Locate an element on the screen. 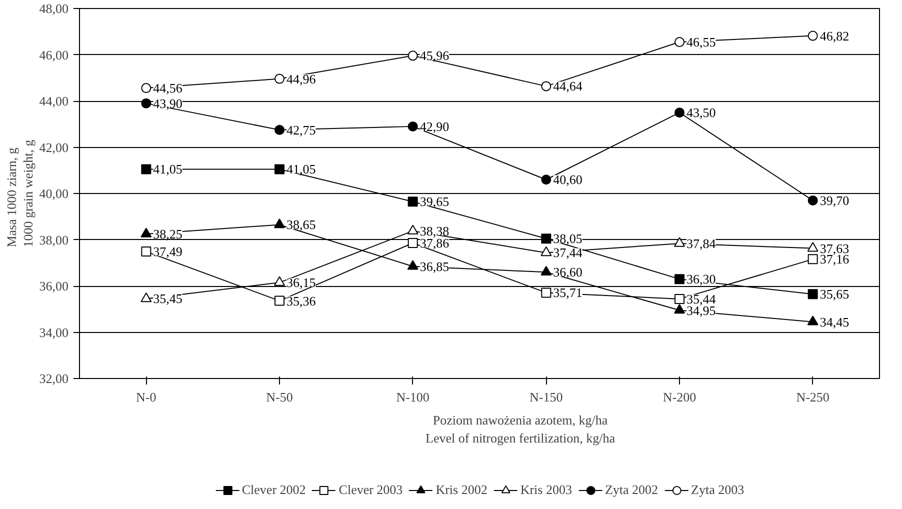 The height and width of the screenshot is (509, 902). data-label: 36,15 is located at coordinates (301, 282).